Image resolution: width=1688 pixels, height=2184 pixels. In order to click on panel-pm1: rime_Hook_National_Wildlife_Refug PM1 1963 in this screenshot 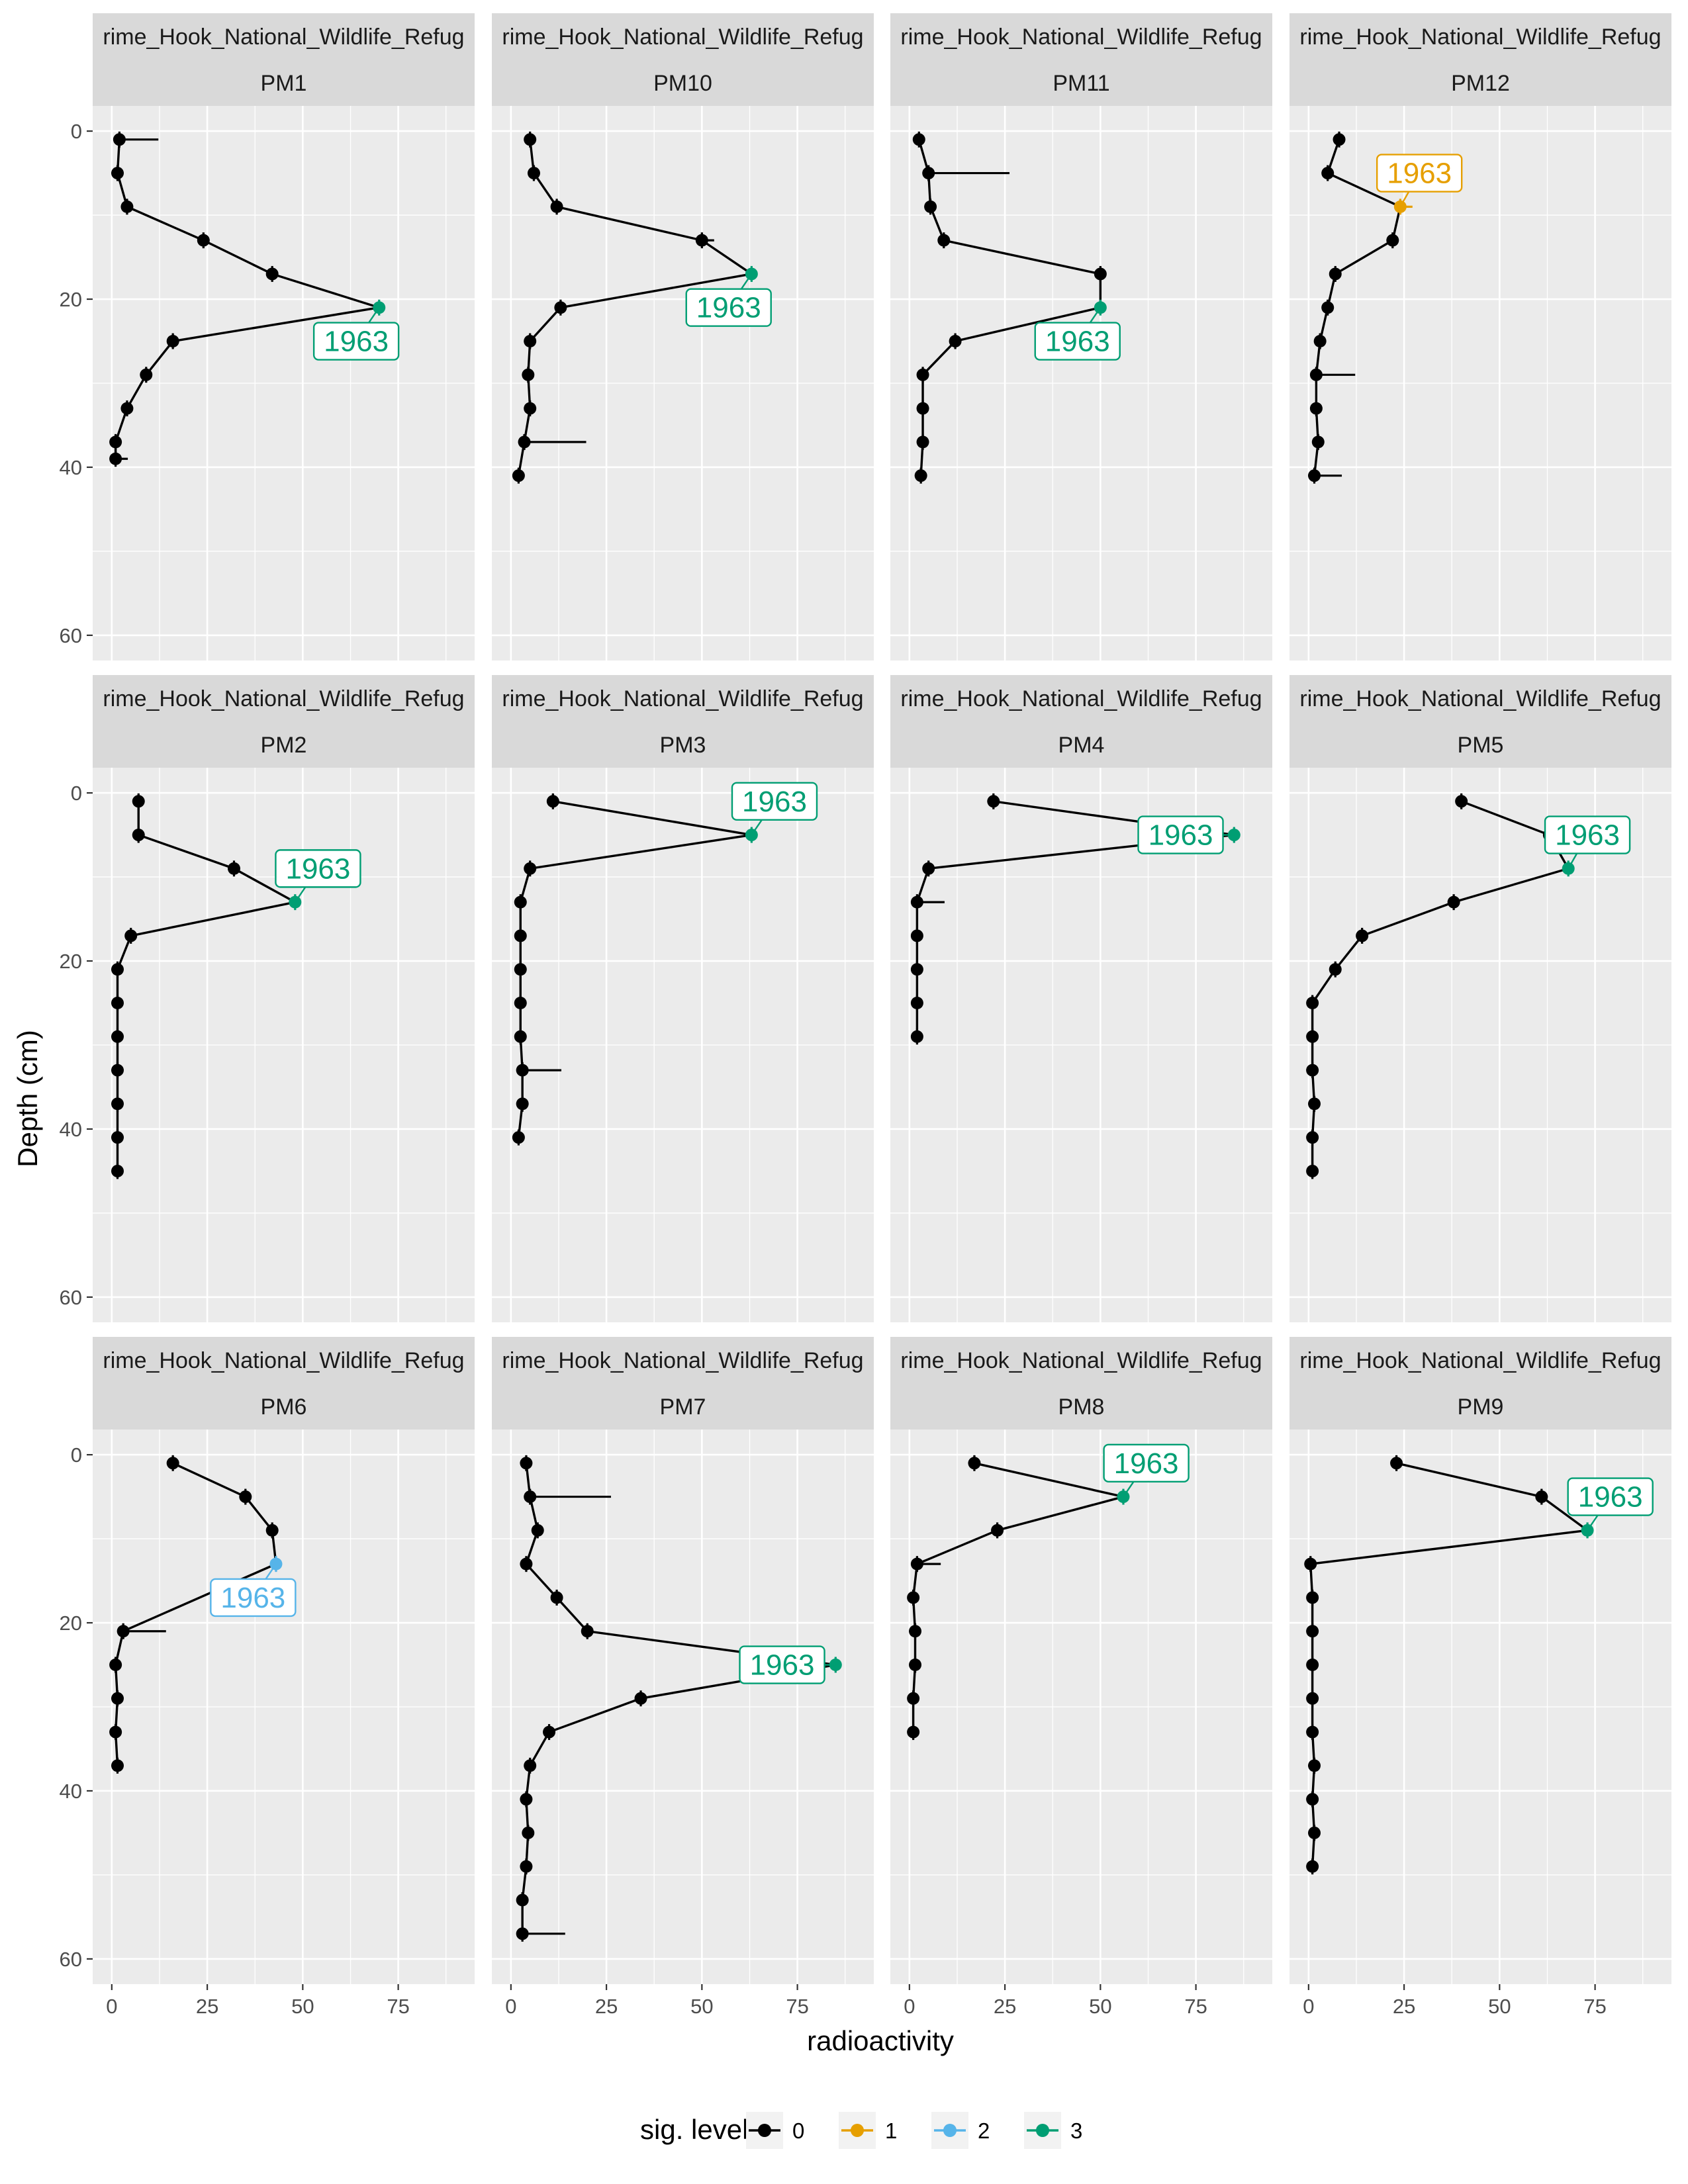, I will do `click(284, 336)`.